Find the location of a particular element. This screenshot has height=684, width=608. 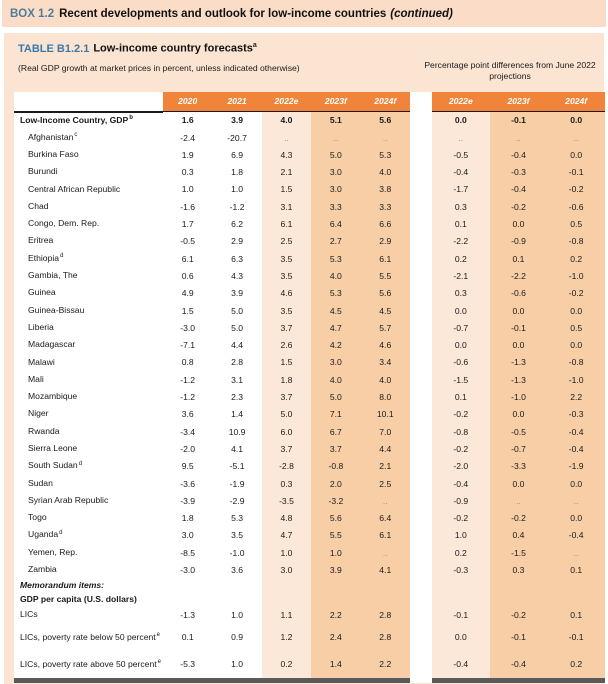

value-cell: 0.6 is located at coordinates (187, 275).